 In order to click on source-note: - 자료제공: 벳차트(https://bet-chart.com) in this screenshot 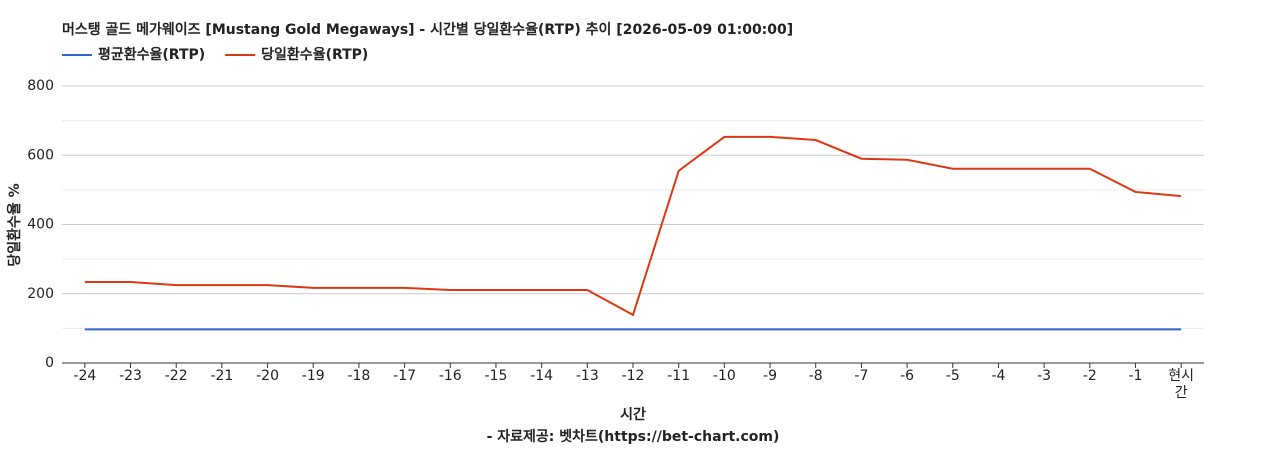, I will do `click(633, 436)`.